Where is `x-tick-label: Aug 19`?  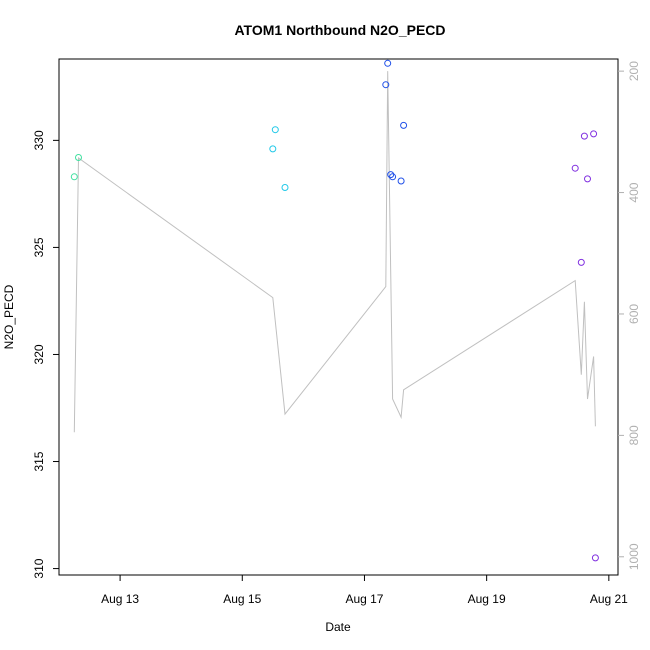 x-tick-label: Aug 19 is located at coordinates (487, 599).